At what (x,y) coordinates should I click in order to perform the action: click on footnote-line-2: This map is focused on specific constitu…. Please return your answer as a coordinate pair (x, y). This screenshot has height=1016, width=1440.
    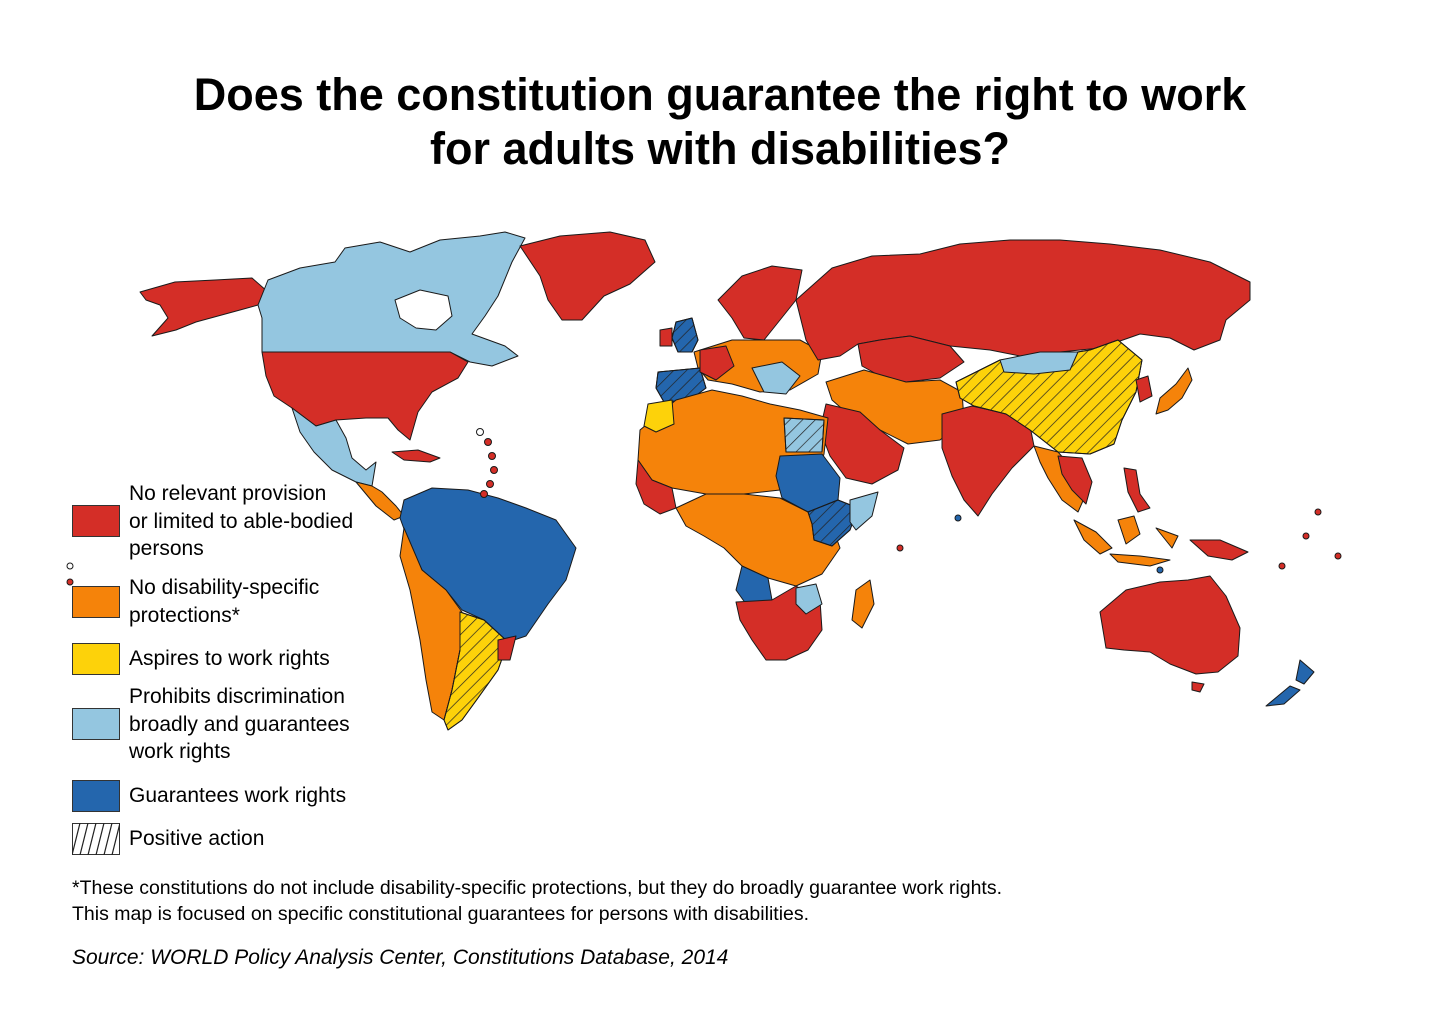
    Looking at the image, I should click on (441, 914).